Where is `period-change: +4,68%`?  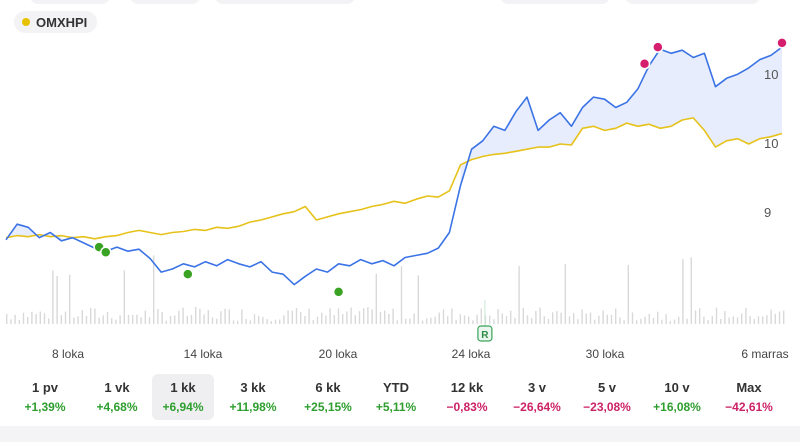
period-change: +4,68% is located at coordinates (117, 407).